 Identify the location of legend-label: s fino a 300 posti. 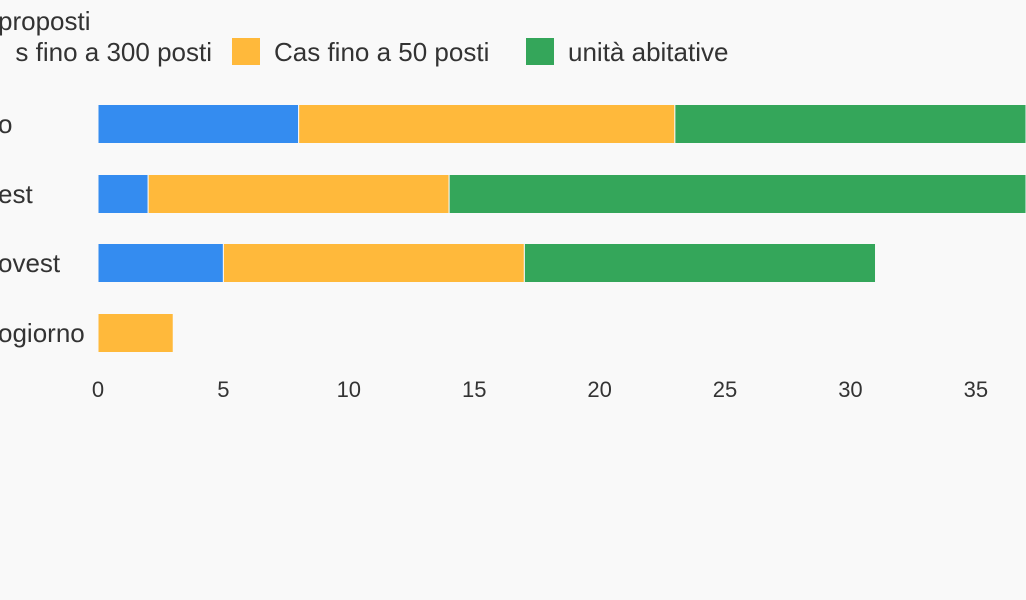
(113, 52).